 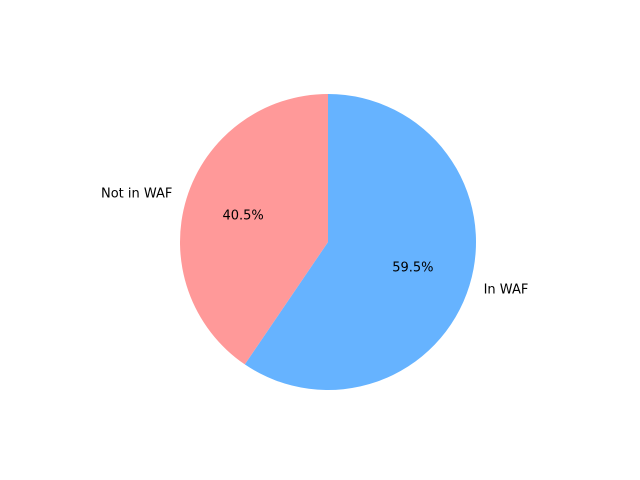 What do you see at coordinates (506, 289) in the screenshot?
I see `slice-label-in-waf: In WAF` at bounding box center [506, 289].